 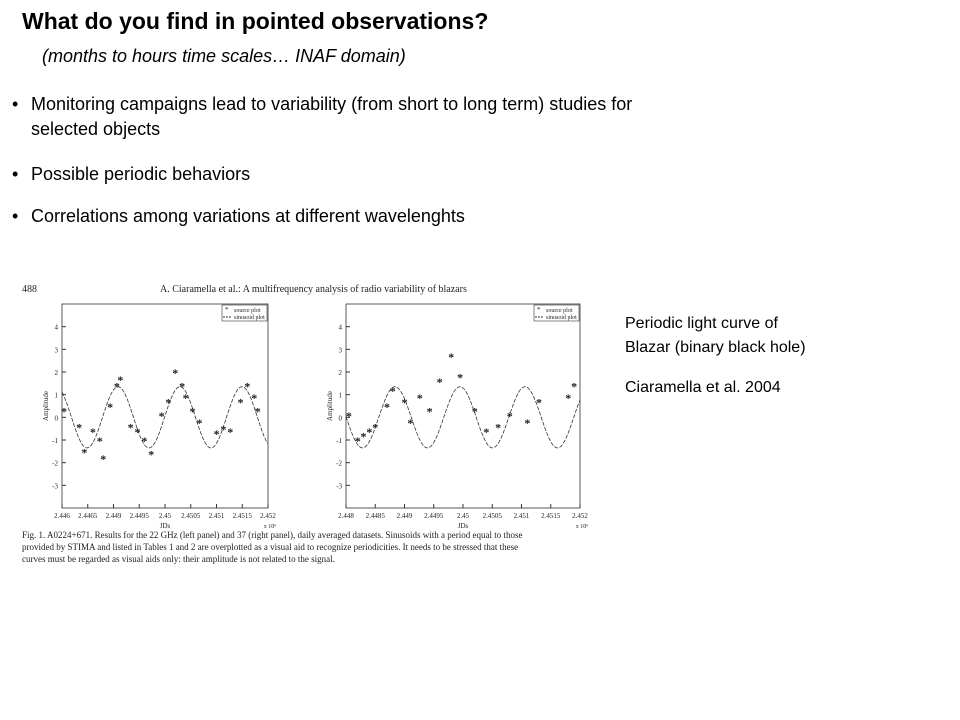 I want to click on bullet-text: Possible periodic behaviors, so click(x=141, y=174).